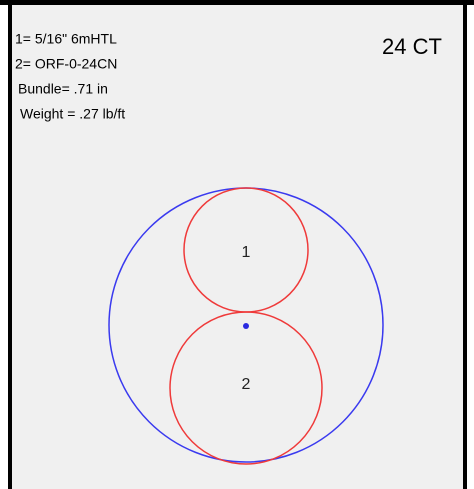  I want to click on top-border, so click(237, 2).